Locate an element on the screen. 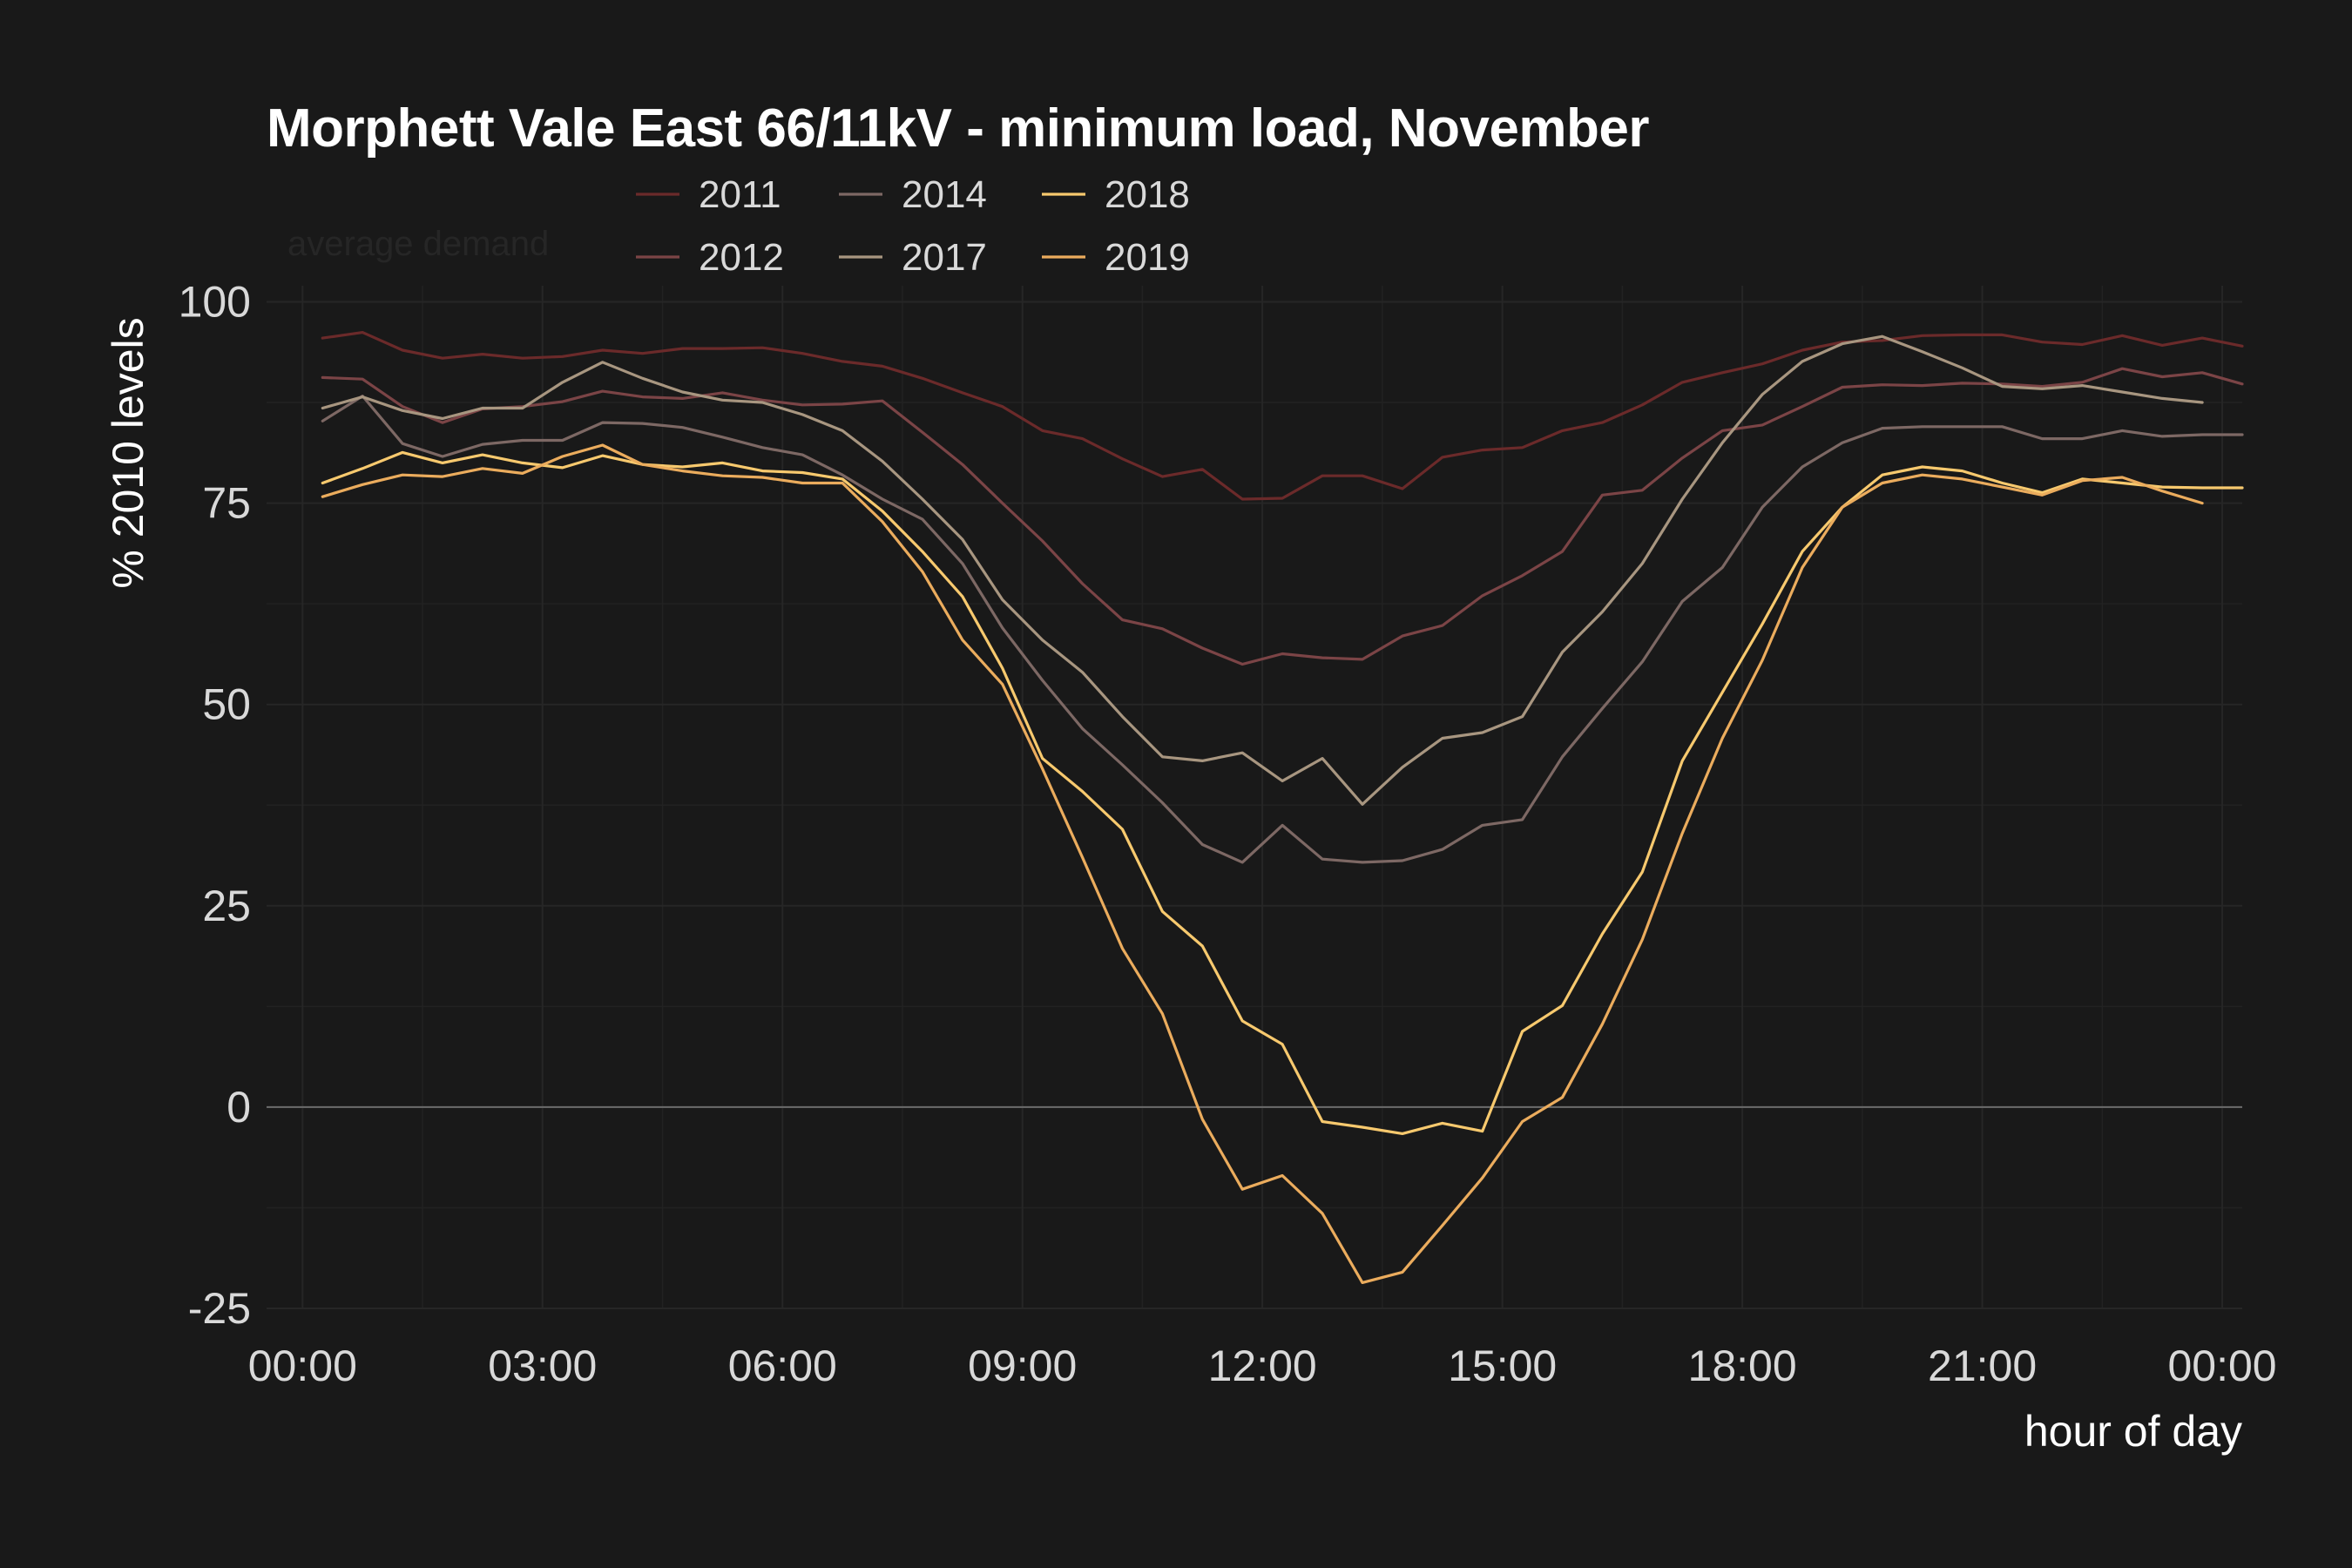  x-tick-label: 18:00 is located at coordinates (1743, 1366).